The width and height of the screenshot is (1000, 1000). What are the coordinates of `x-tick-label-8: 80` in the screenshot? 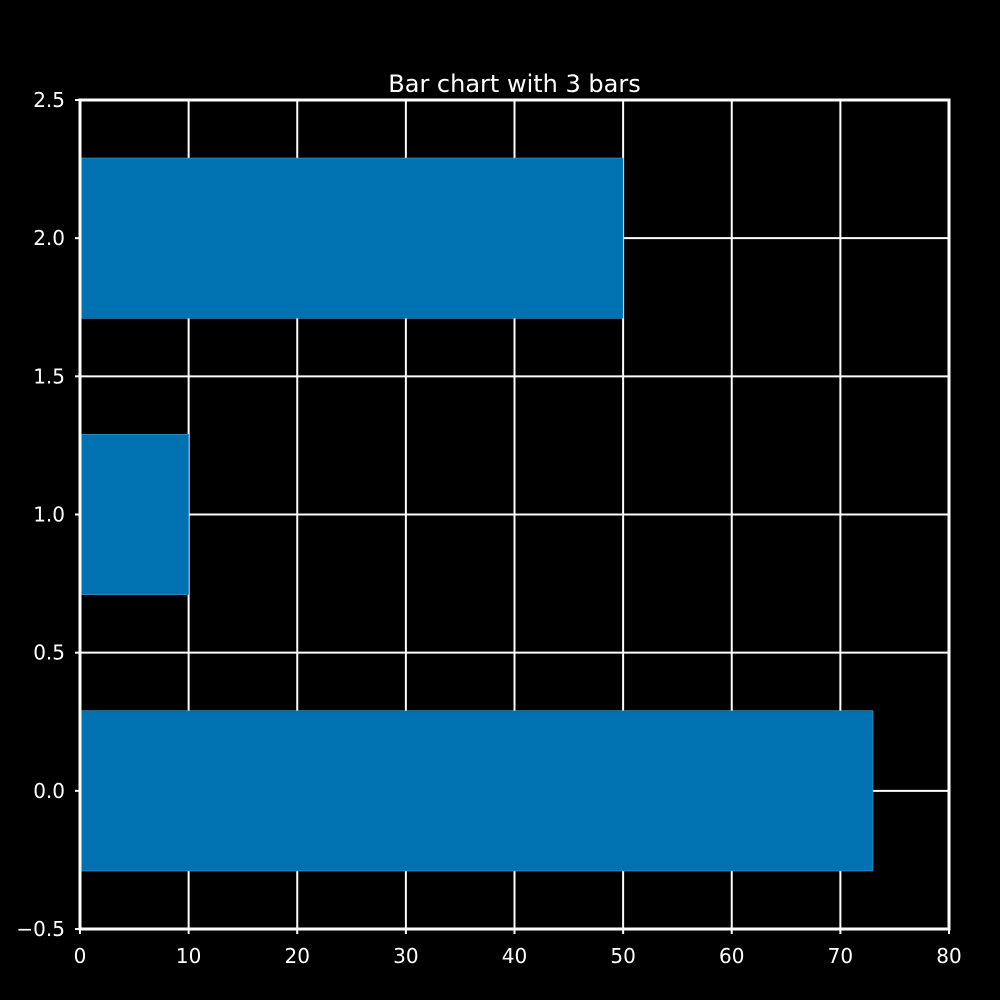 It's located at (948, 956).